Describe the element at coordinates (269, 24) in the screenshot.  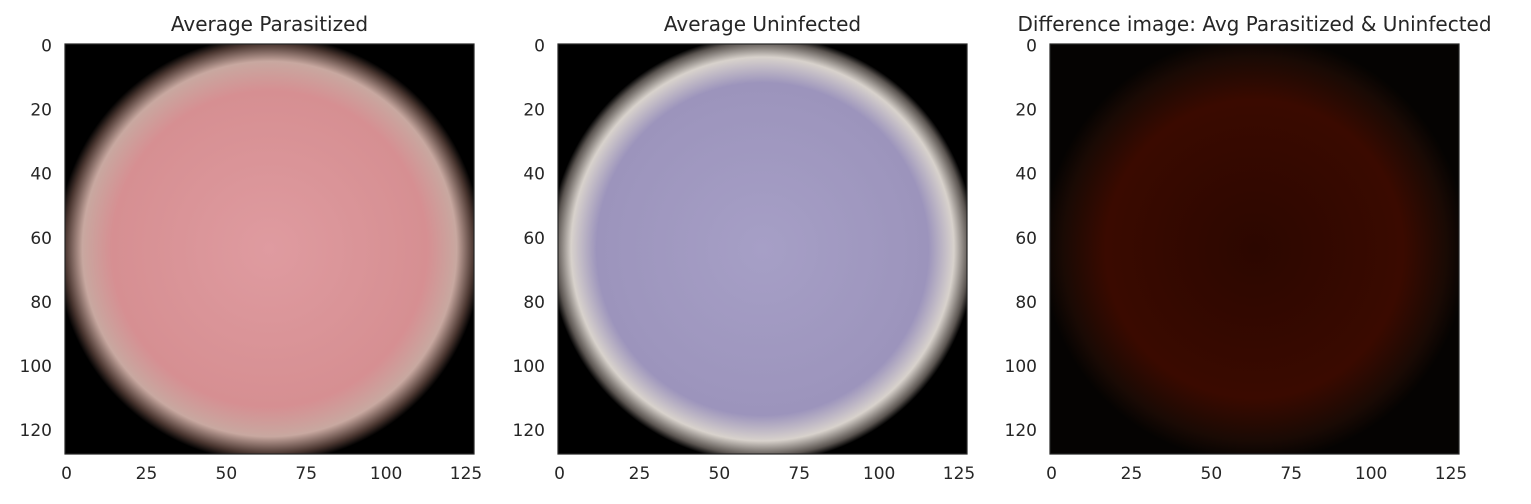
I see `chart-title: Average Parasitized` at that location.